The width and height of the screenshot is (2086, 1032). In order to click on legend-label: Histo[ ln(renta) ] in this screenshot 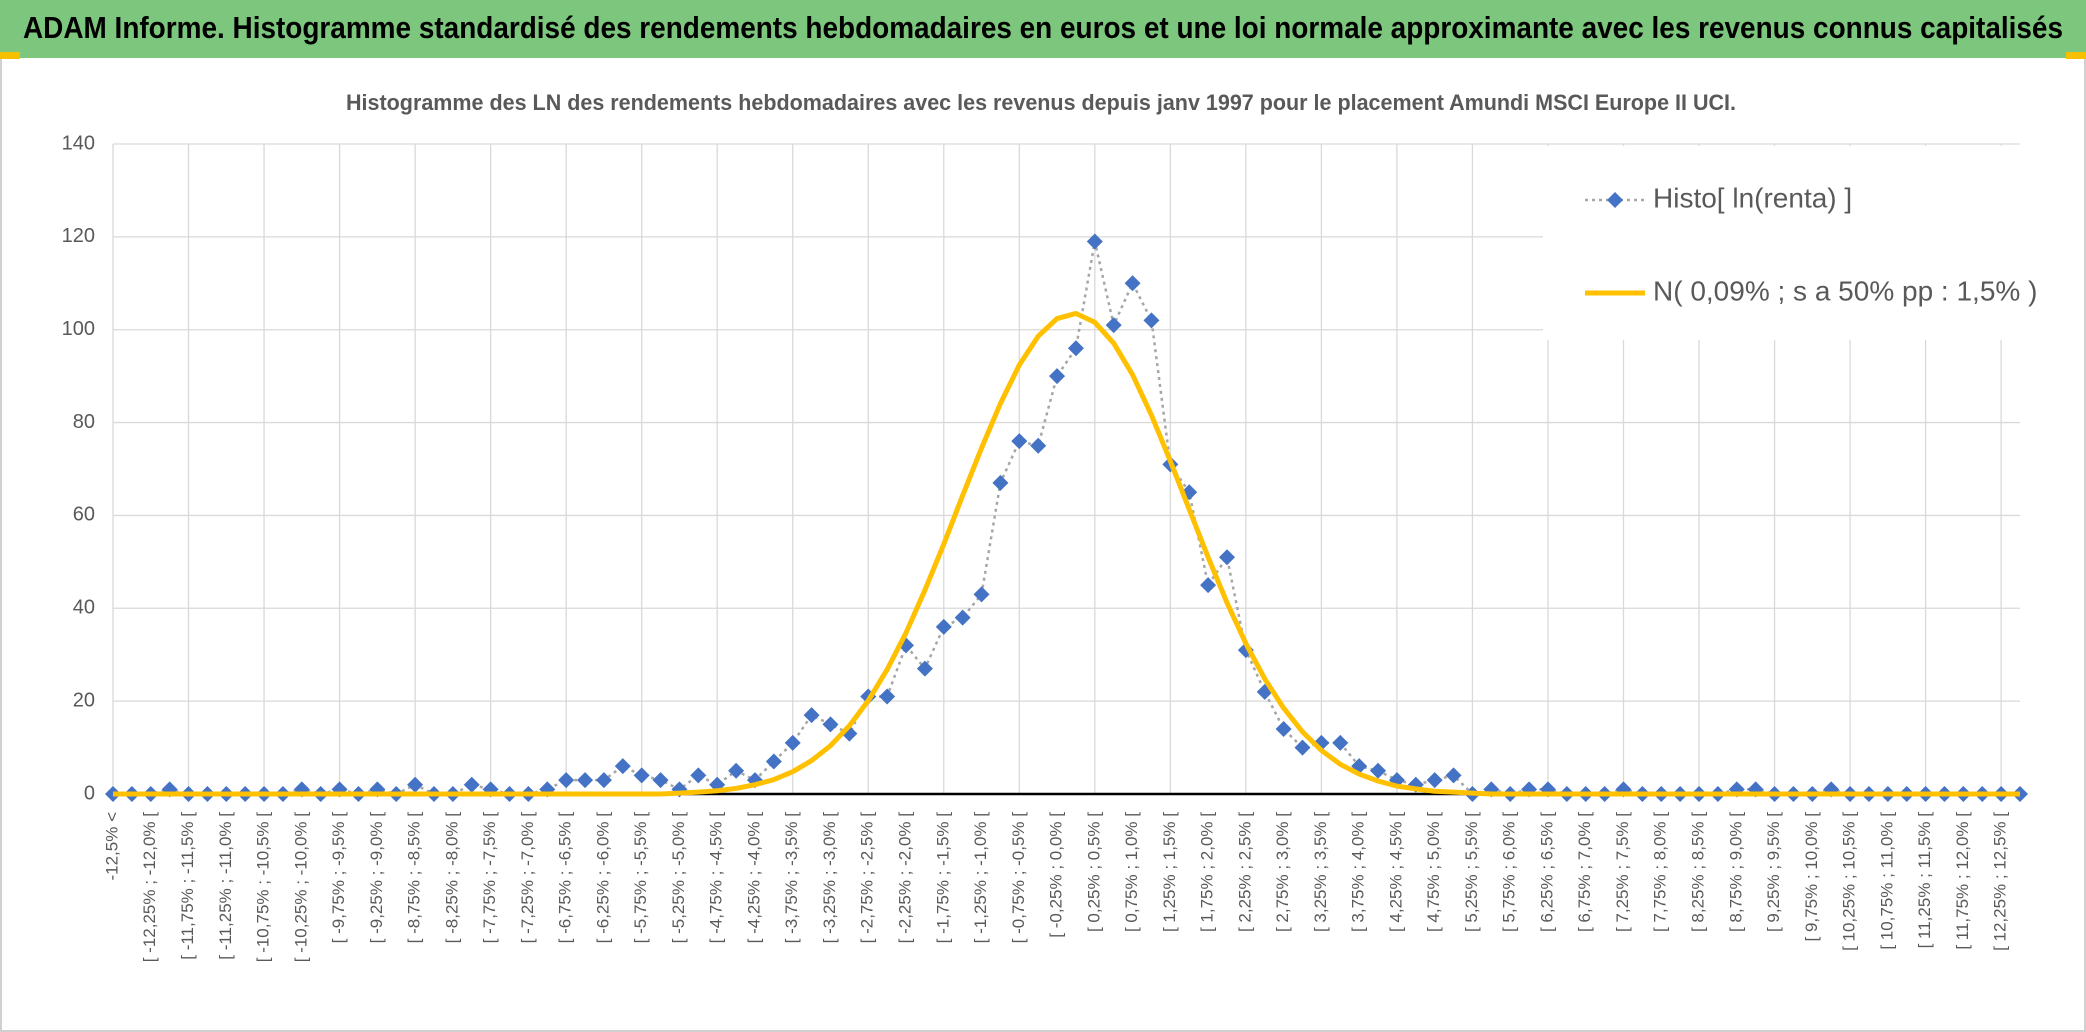, I will do `click(1752, 197)`.